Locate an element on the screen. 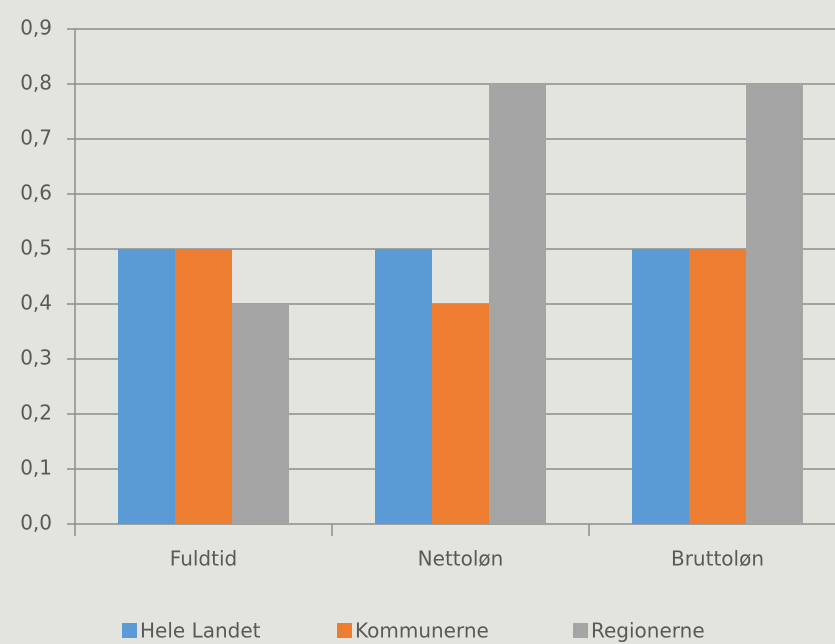  x-tick-label: Nettoløn is located at coordinates (461, 559).